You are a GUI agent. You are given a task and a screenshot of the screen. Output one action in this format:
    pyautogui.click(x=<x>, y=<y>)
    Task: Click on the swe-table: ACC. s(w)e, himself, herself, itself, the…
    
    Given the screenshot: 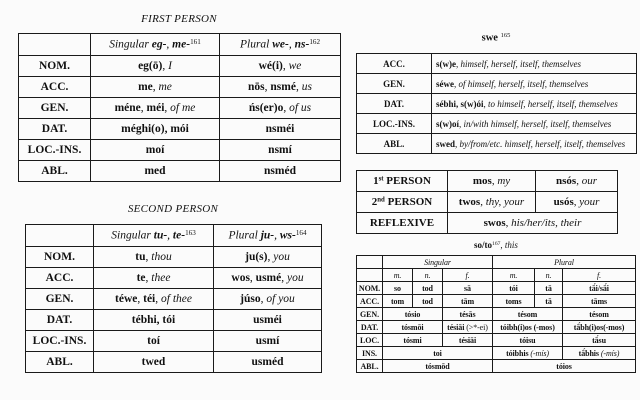 What is the action you would take?
    pyautogui.click(x=496, y=103)
    